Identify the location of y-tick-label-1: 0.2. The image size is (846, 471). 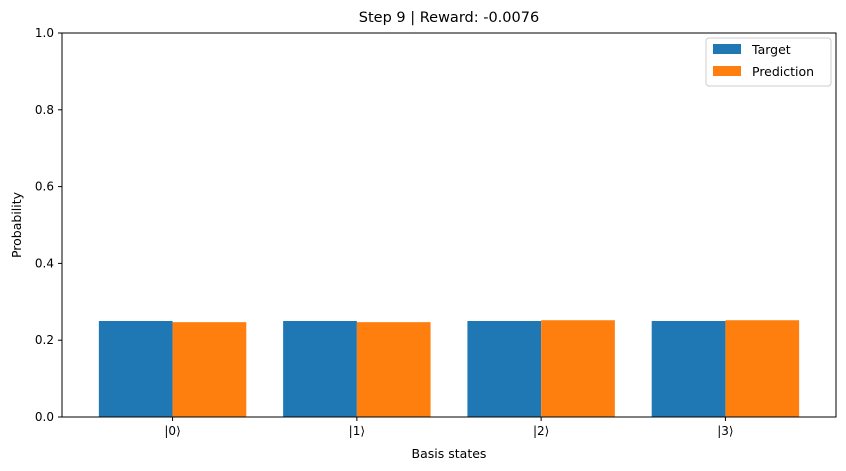
(44, 340).